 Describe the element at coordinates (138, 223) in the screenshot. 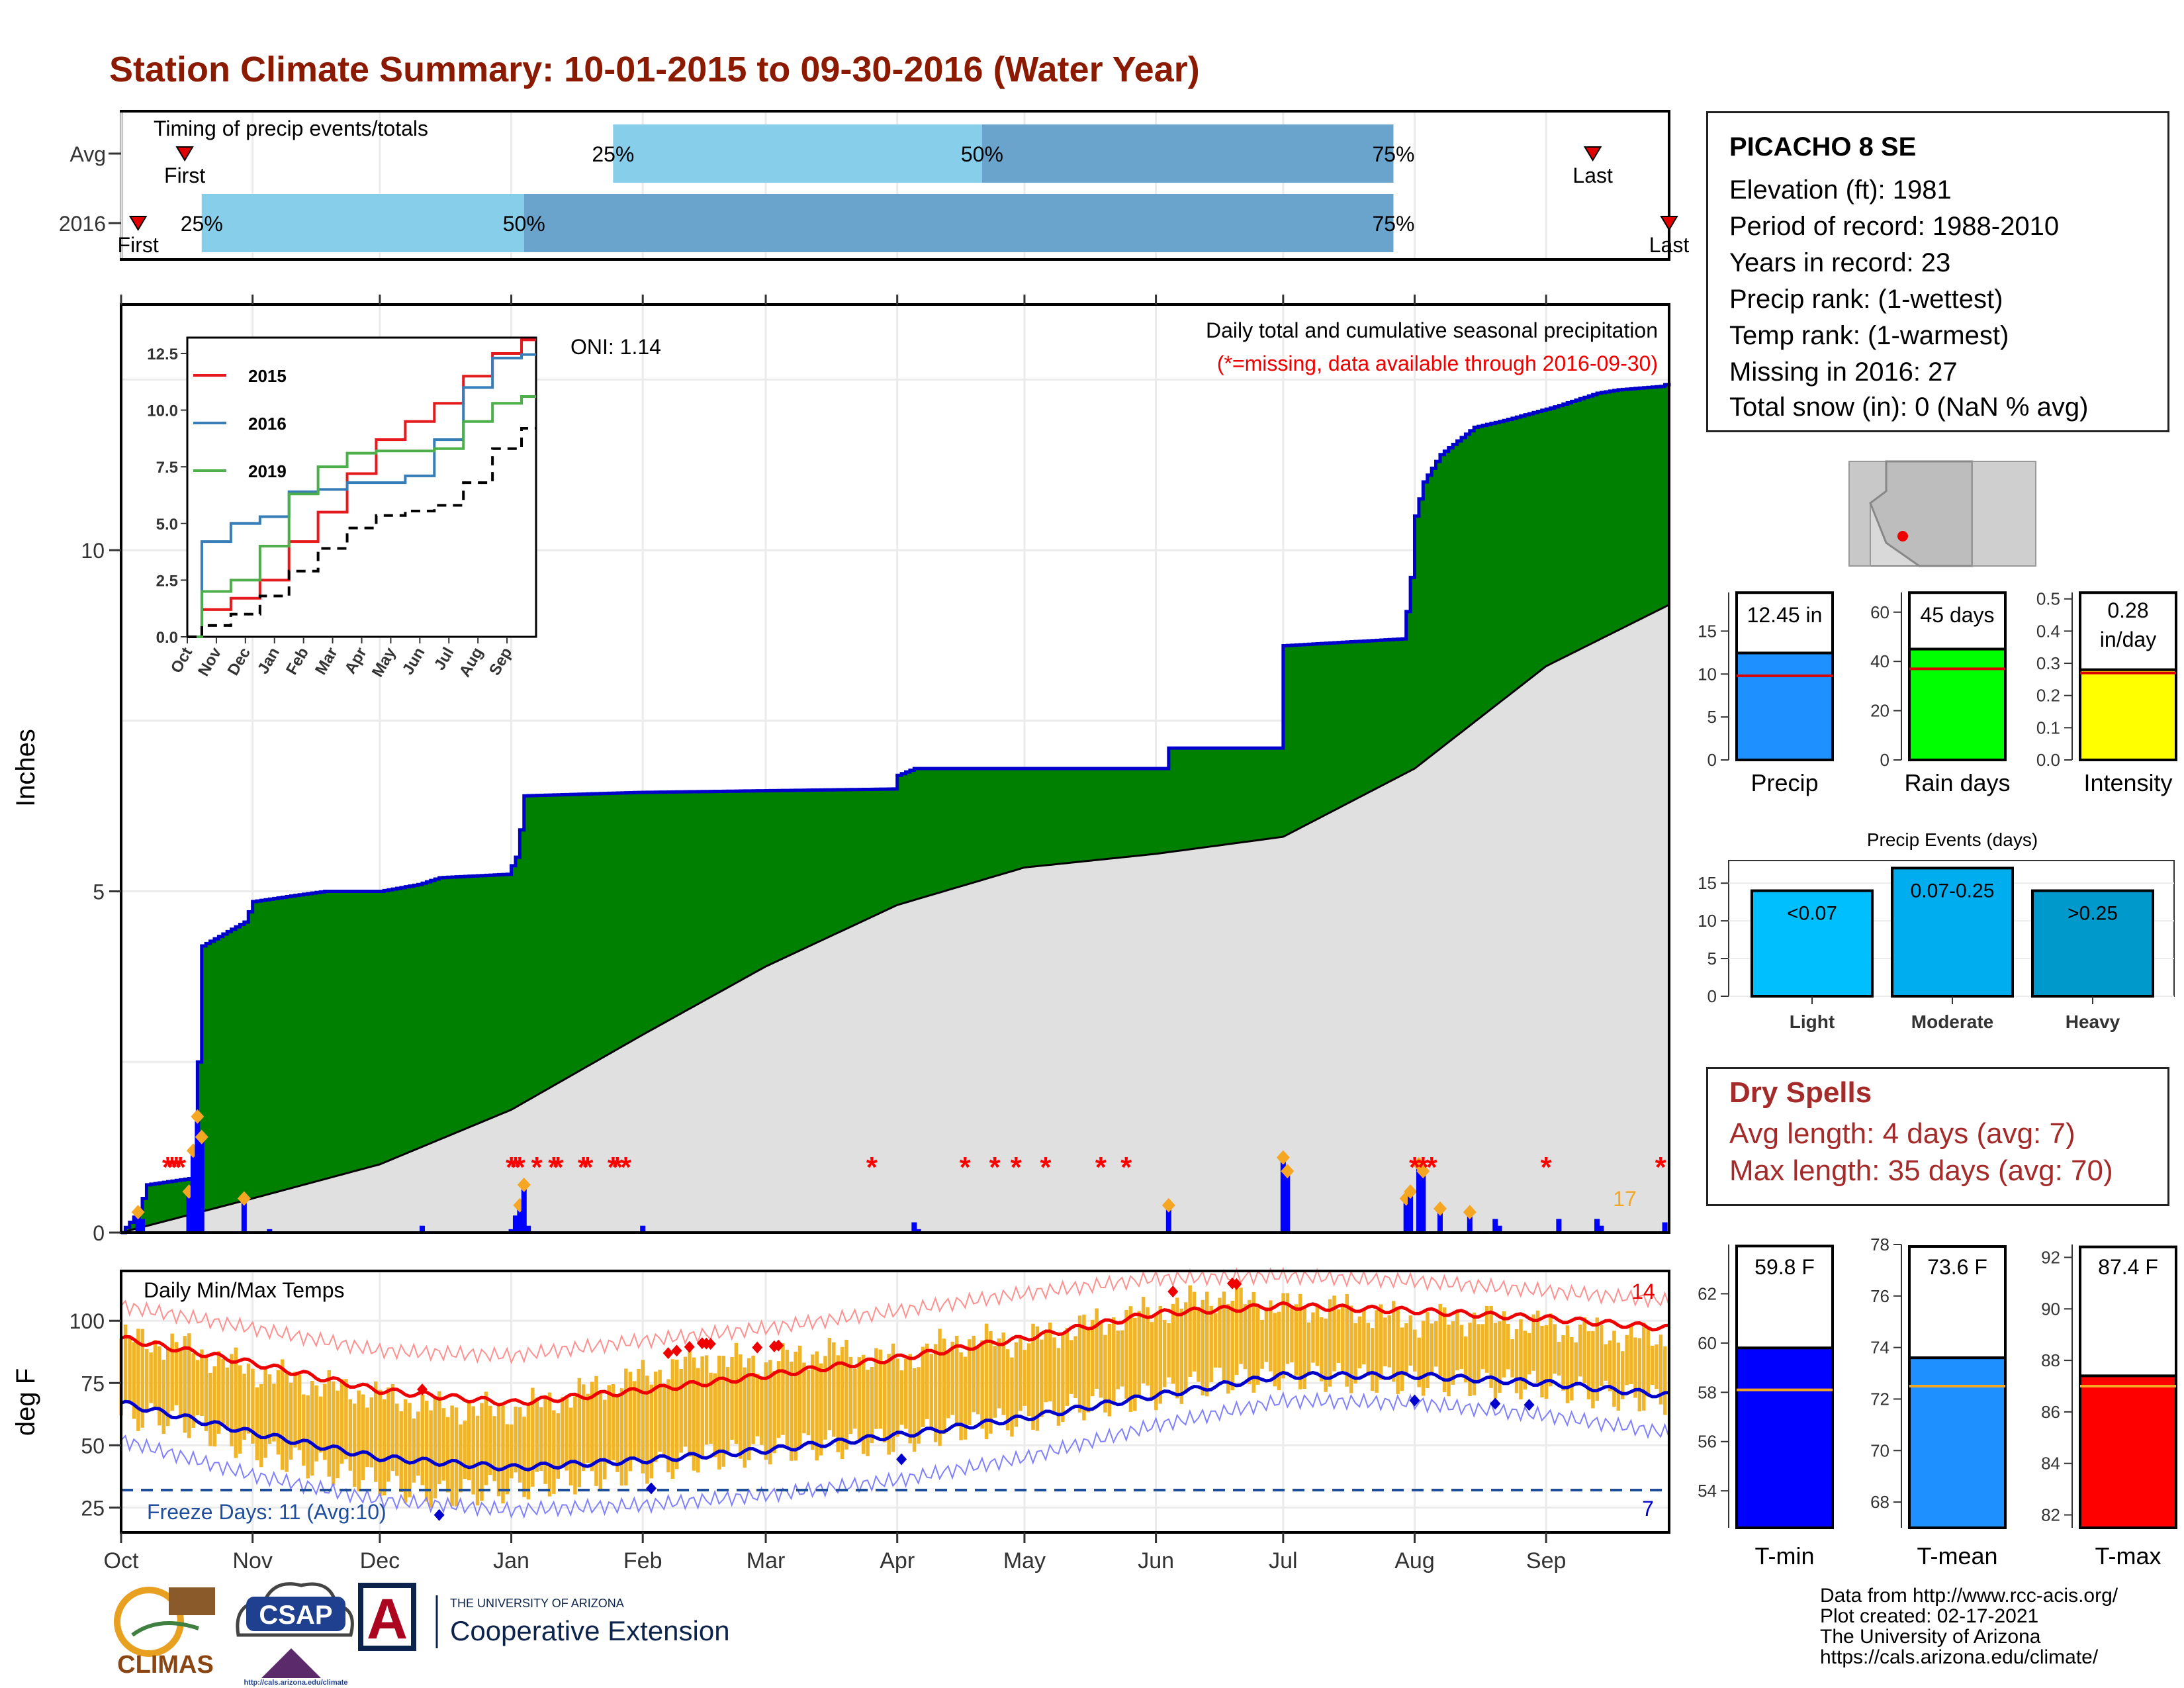

I see `timing-first-marker` at that location.